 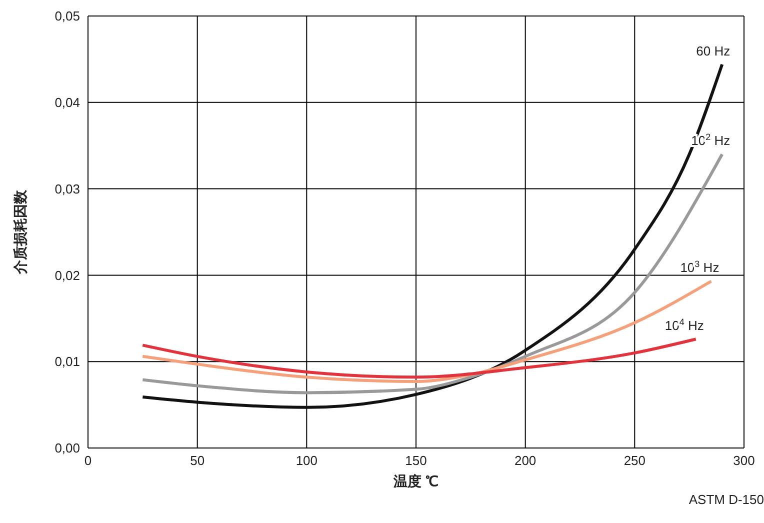 What do you see at coordinates (713, 50) in the screenshot?
I see `series-label: 60 Hz` at bounding box center [713, 50].